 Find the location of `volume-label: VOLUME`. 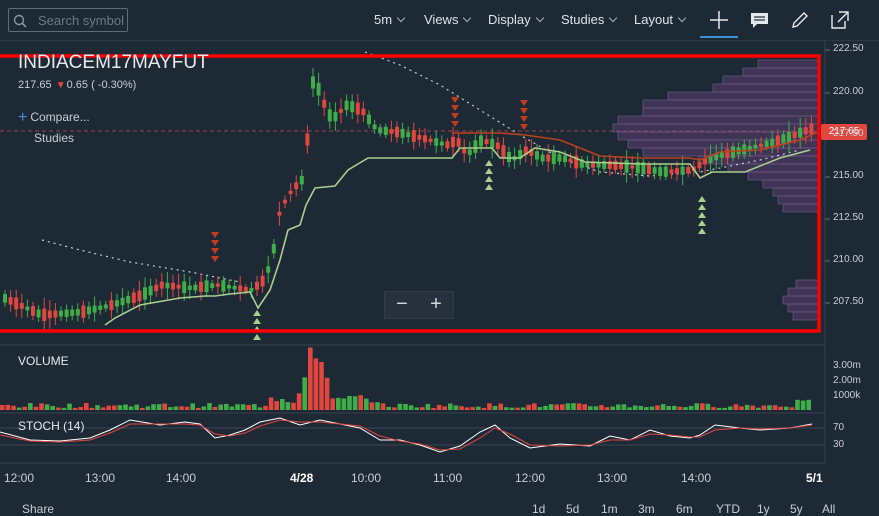

volume-label: VOLUME is located at coordinates (43, 361).